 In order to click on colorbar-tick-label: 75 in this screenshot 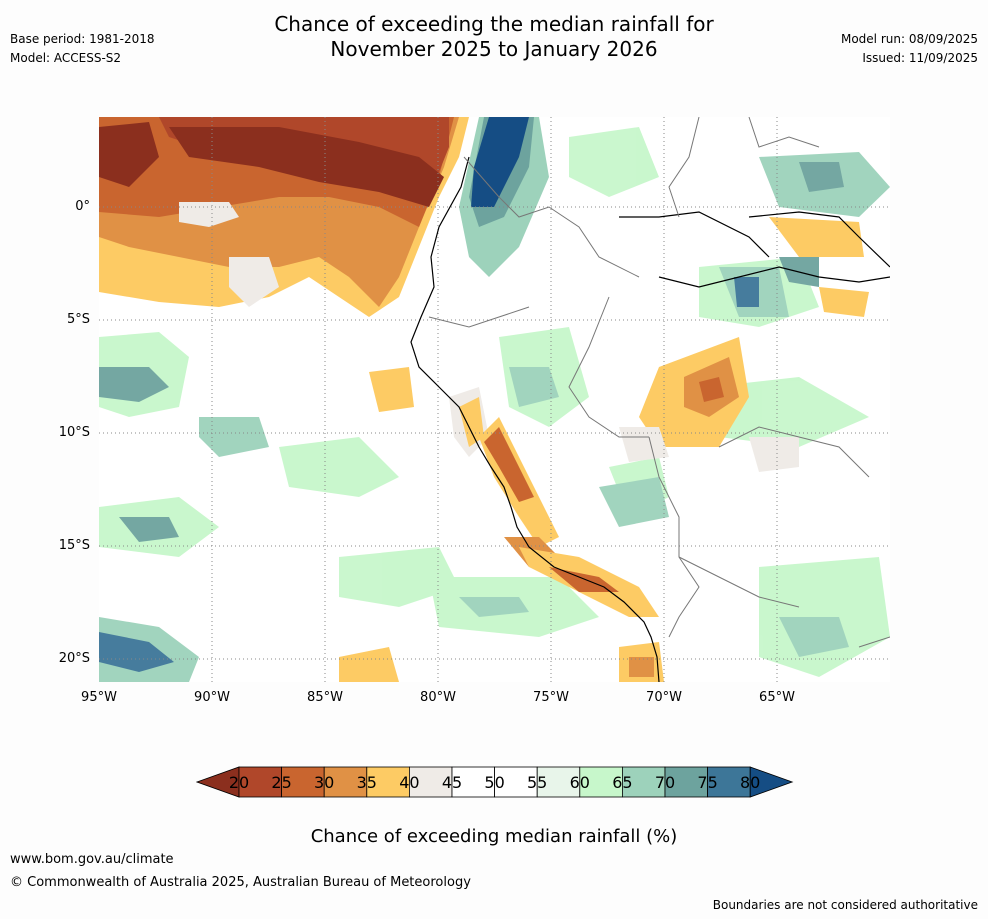, I will do `click(707, 782)`.